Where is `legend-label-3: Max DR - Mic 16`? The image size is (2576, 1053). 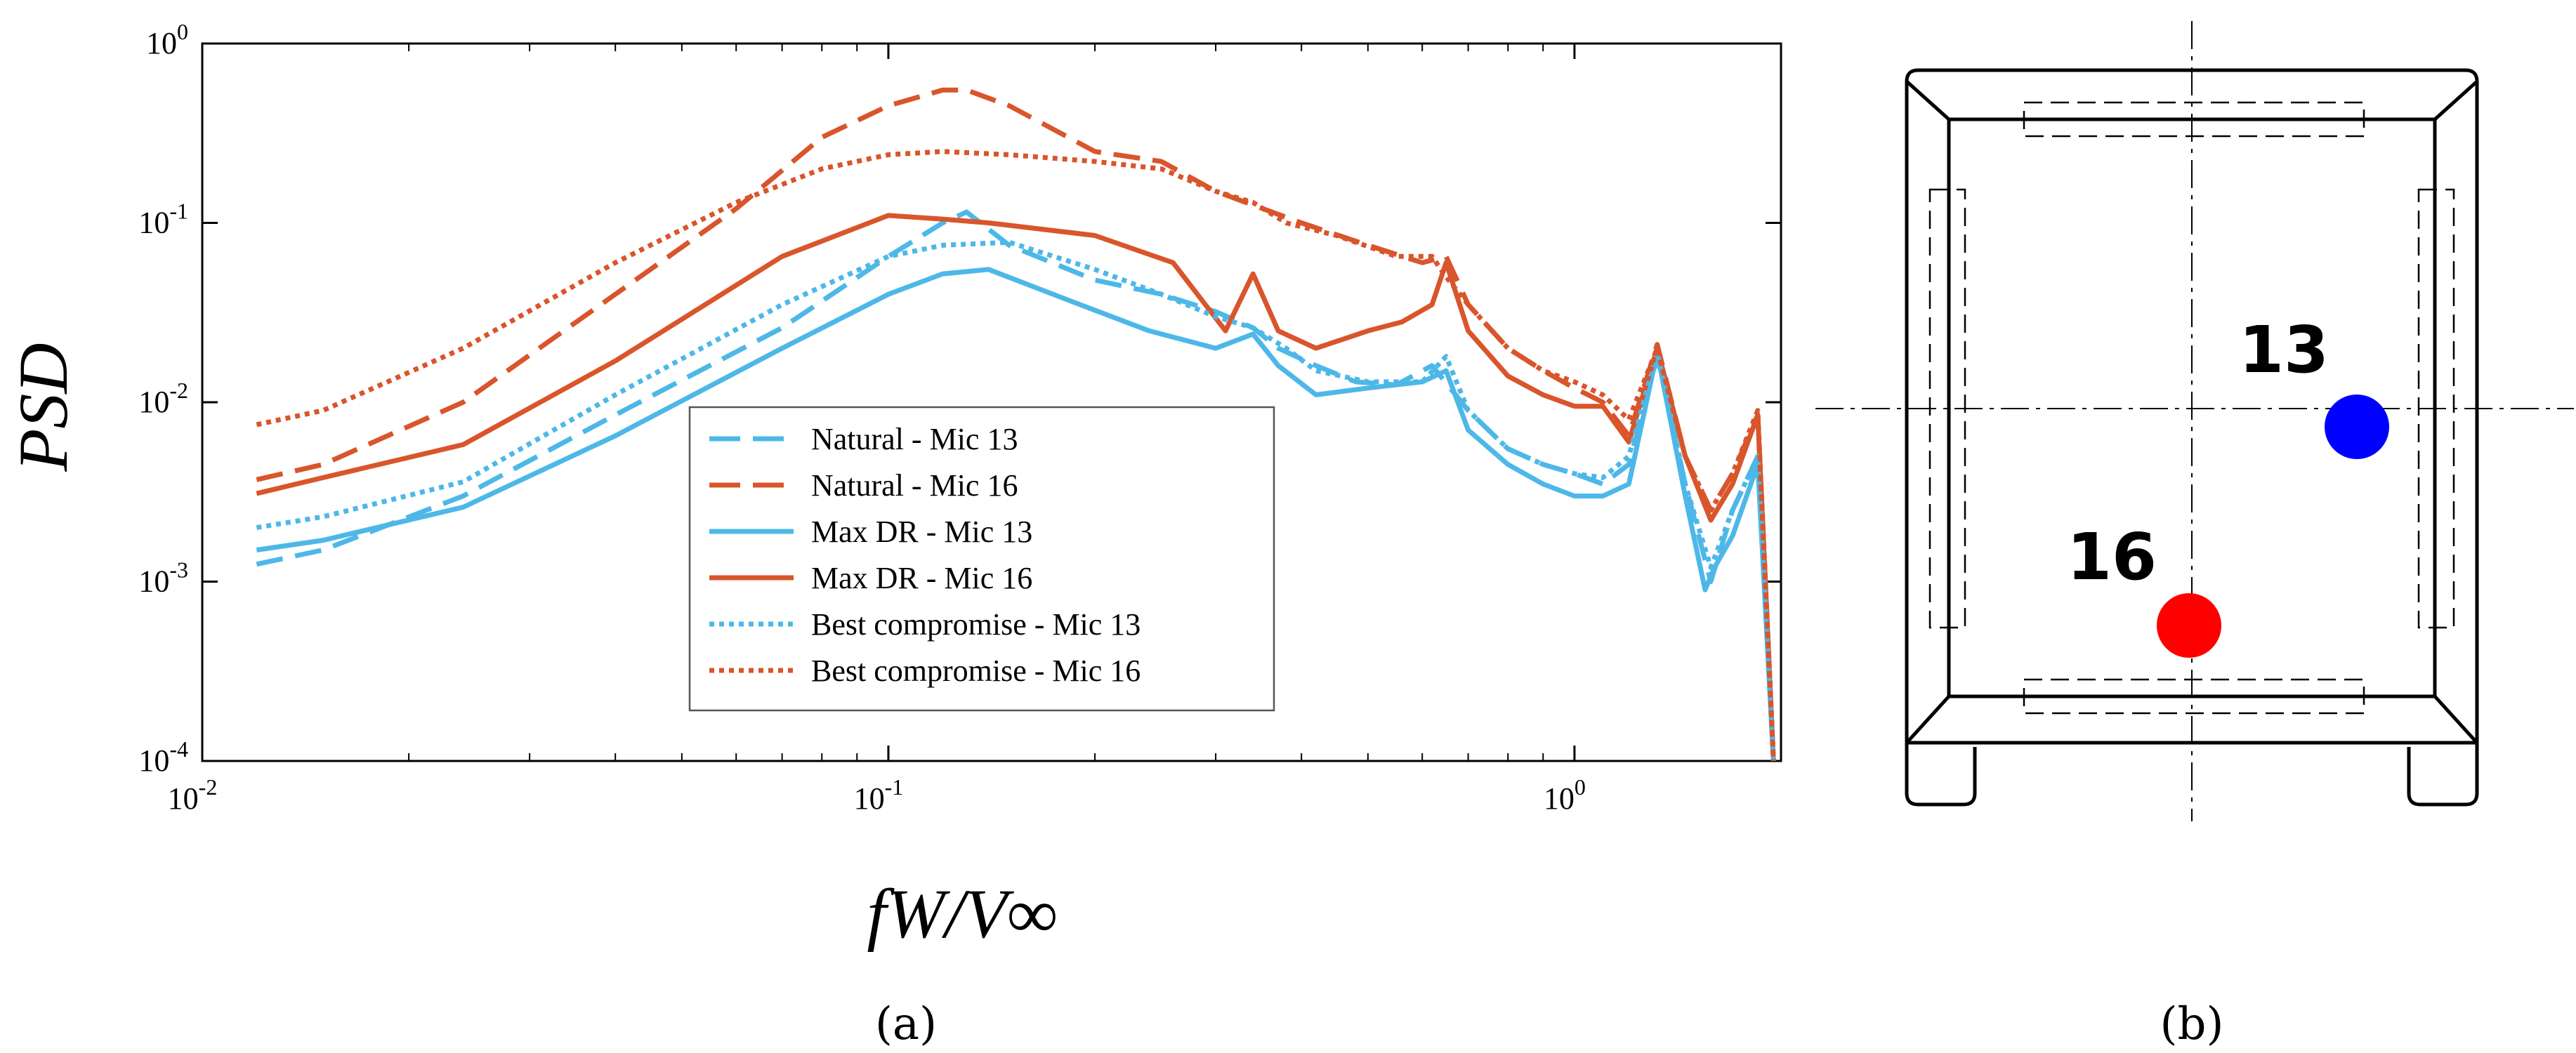 legend-label-3: Max DR - Mic 16 is located at coordinates (921, 578).